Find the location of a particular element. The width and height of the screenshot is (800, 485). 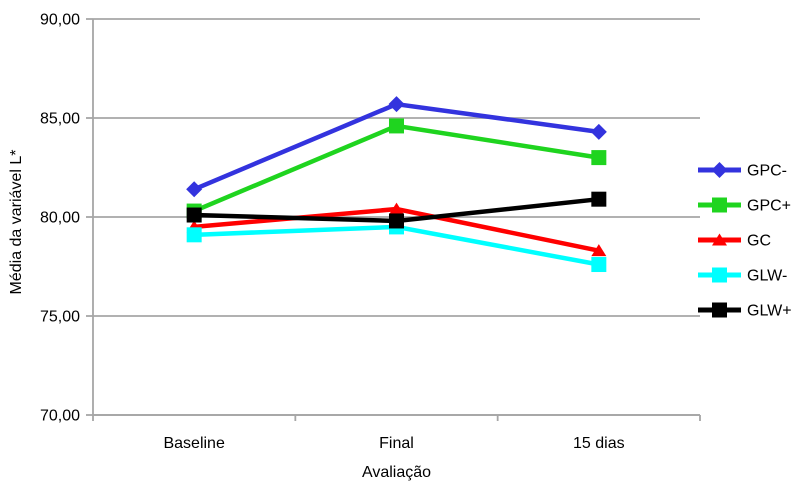

y-tick-label: 75,00 is located at coordinates (60, 317).